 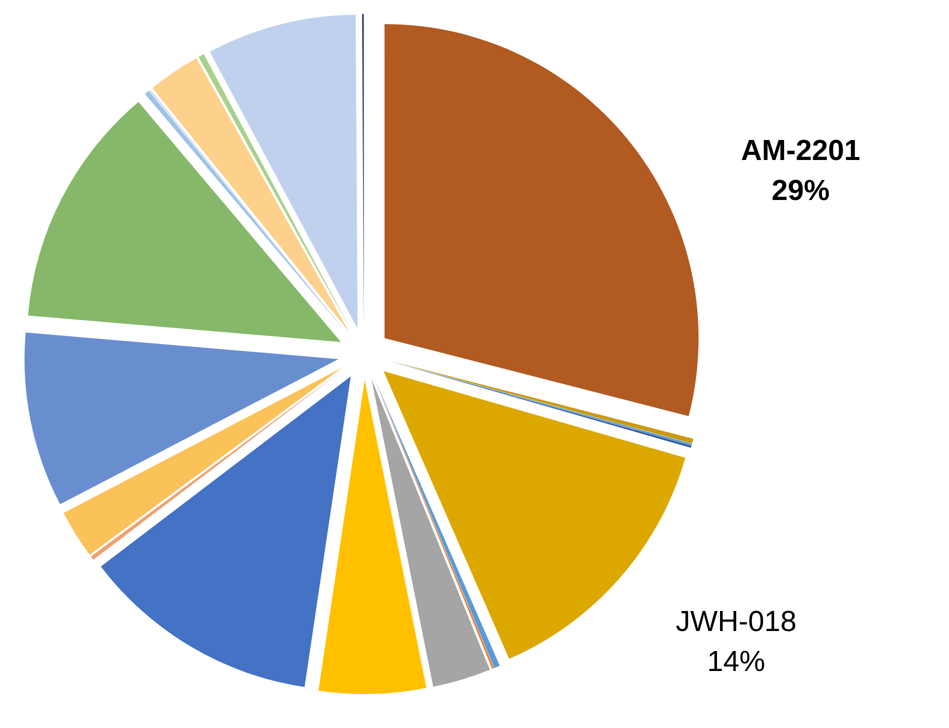 I want to click on slice-label: JWH-018, so click(x=736, y=622).